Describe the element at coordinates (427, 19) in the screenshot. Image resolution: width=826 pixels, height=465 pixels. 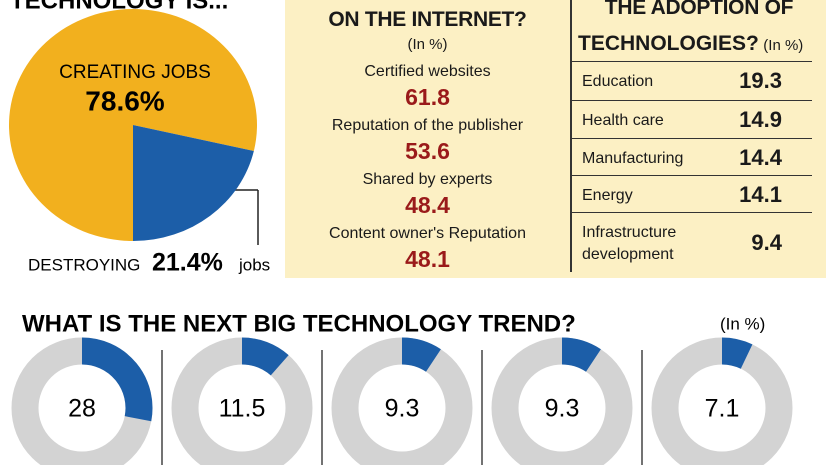
I see `panel-title: ON THE INTERNET?` at that location.